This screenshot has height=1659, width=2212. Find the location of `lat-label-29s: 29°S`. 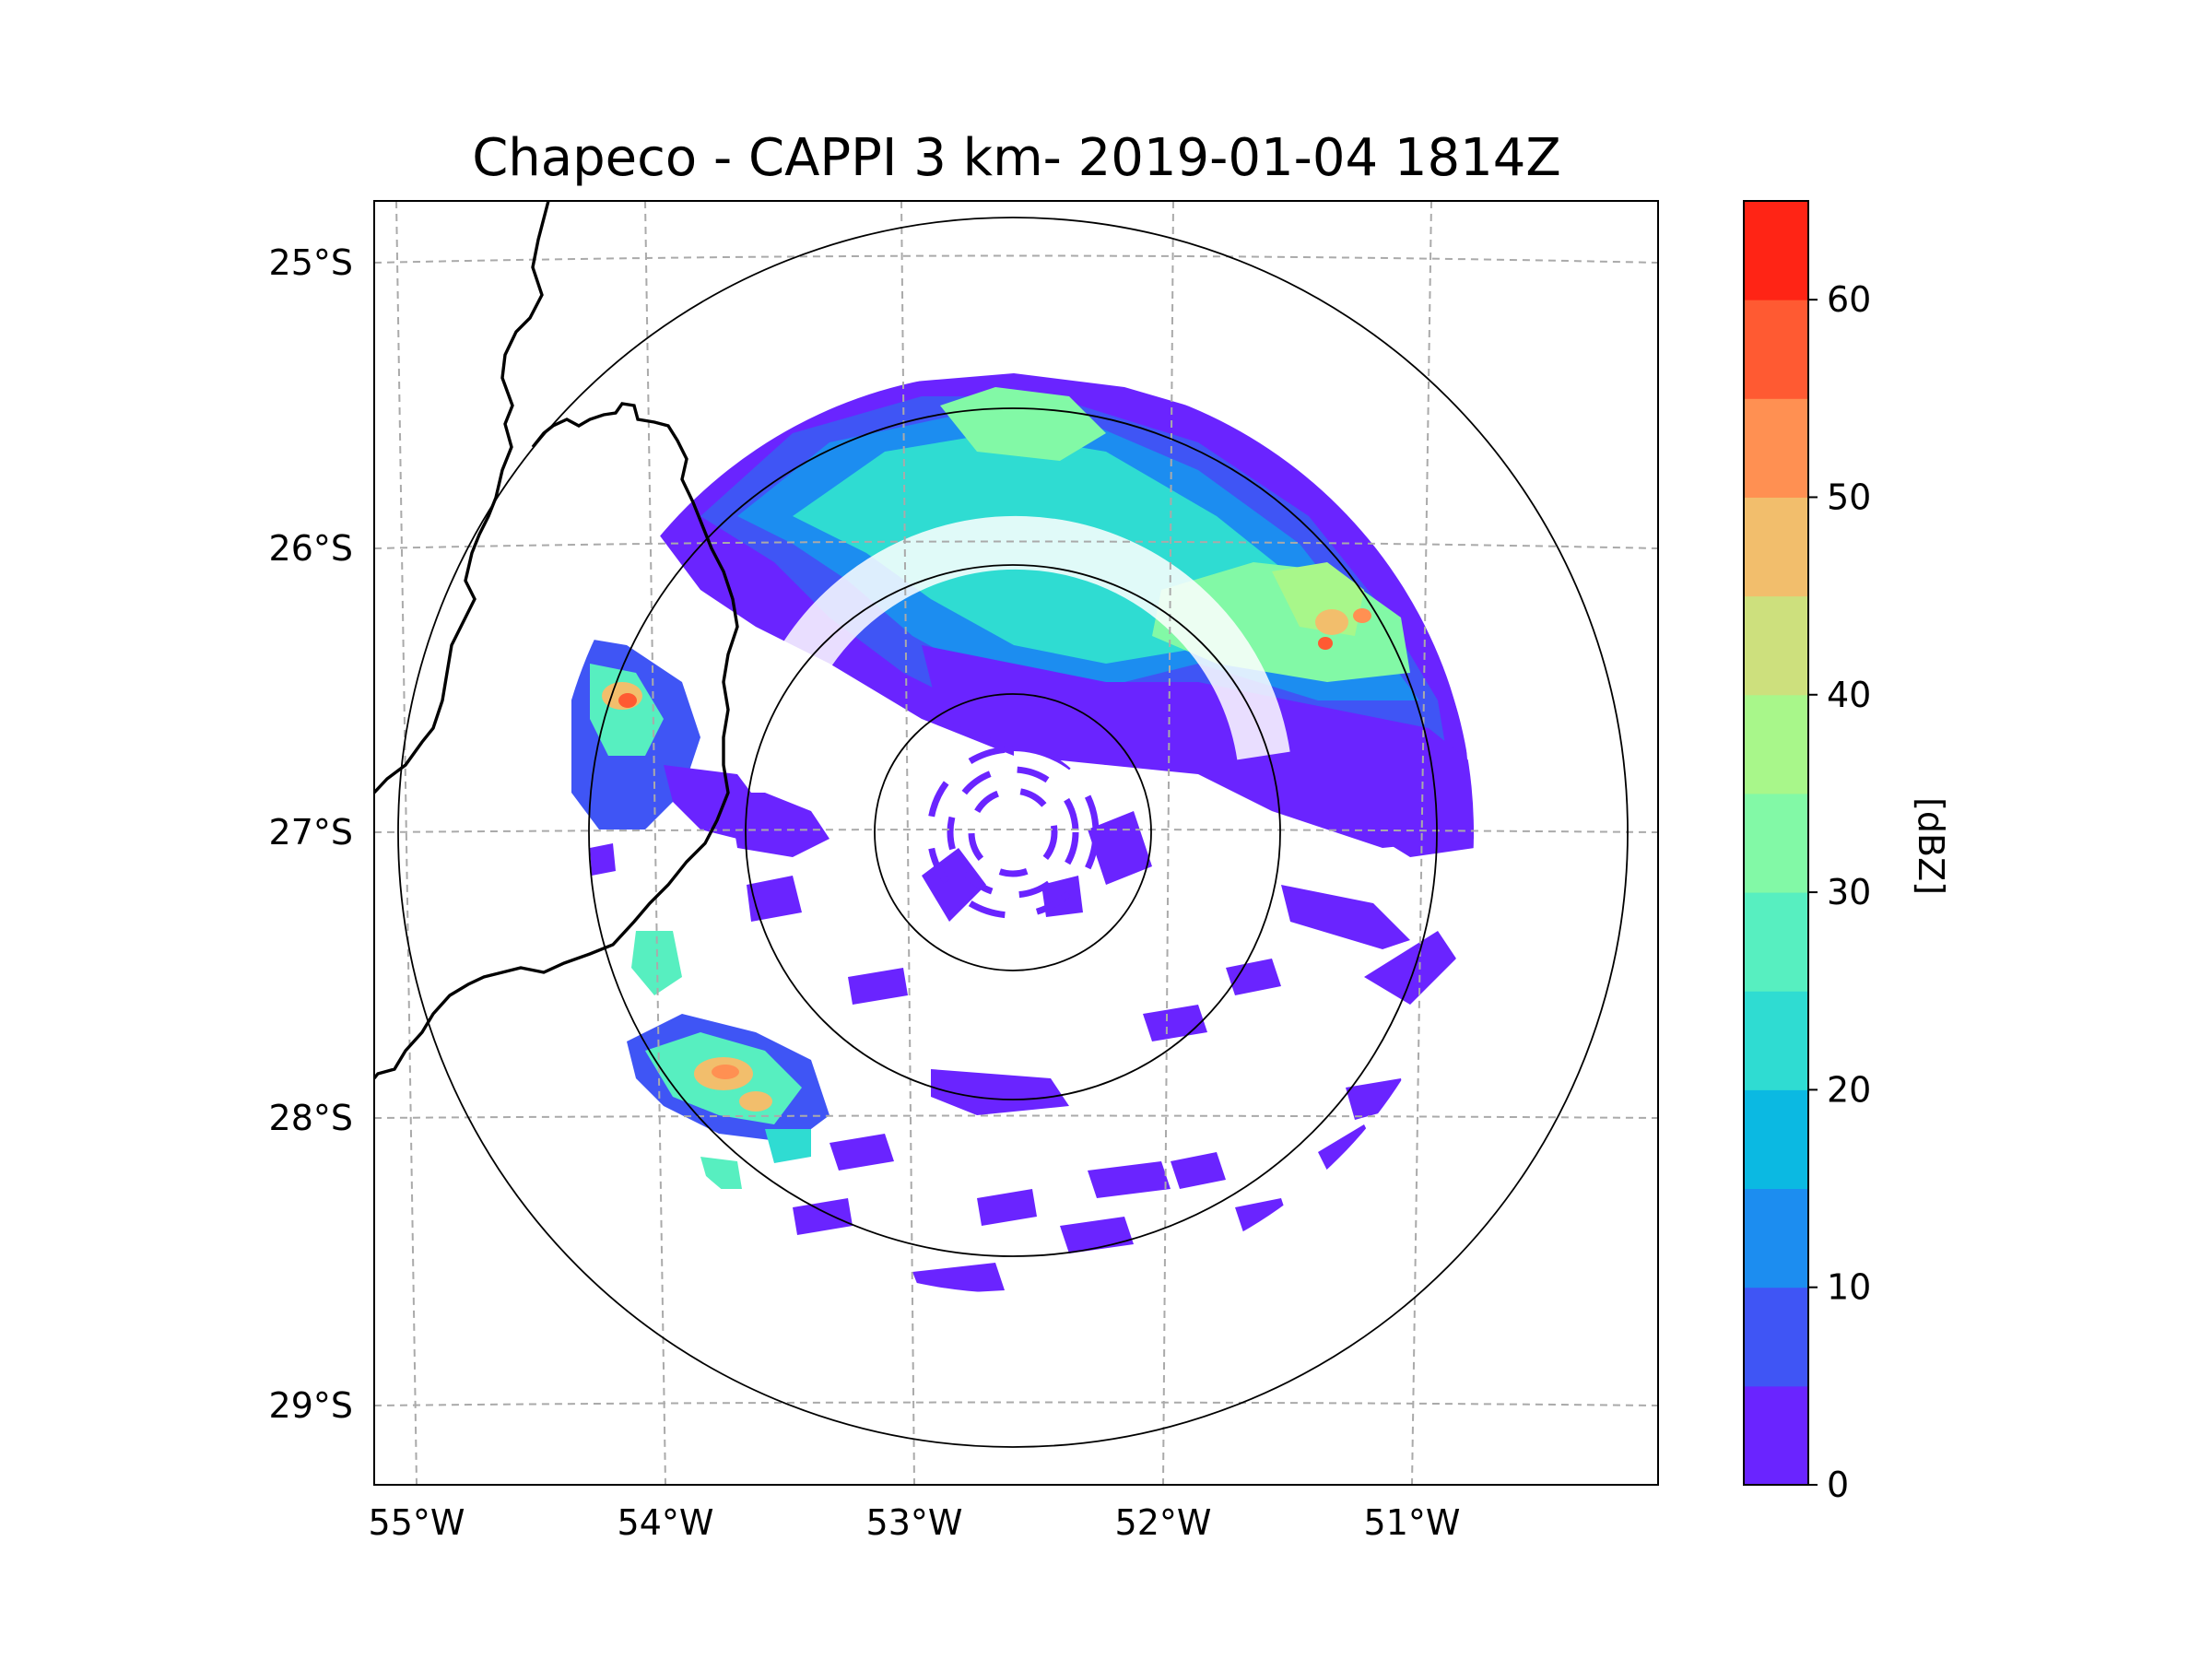

lat-label-29s: 29°S is located at coordinates (311, 1405).